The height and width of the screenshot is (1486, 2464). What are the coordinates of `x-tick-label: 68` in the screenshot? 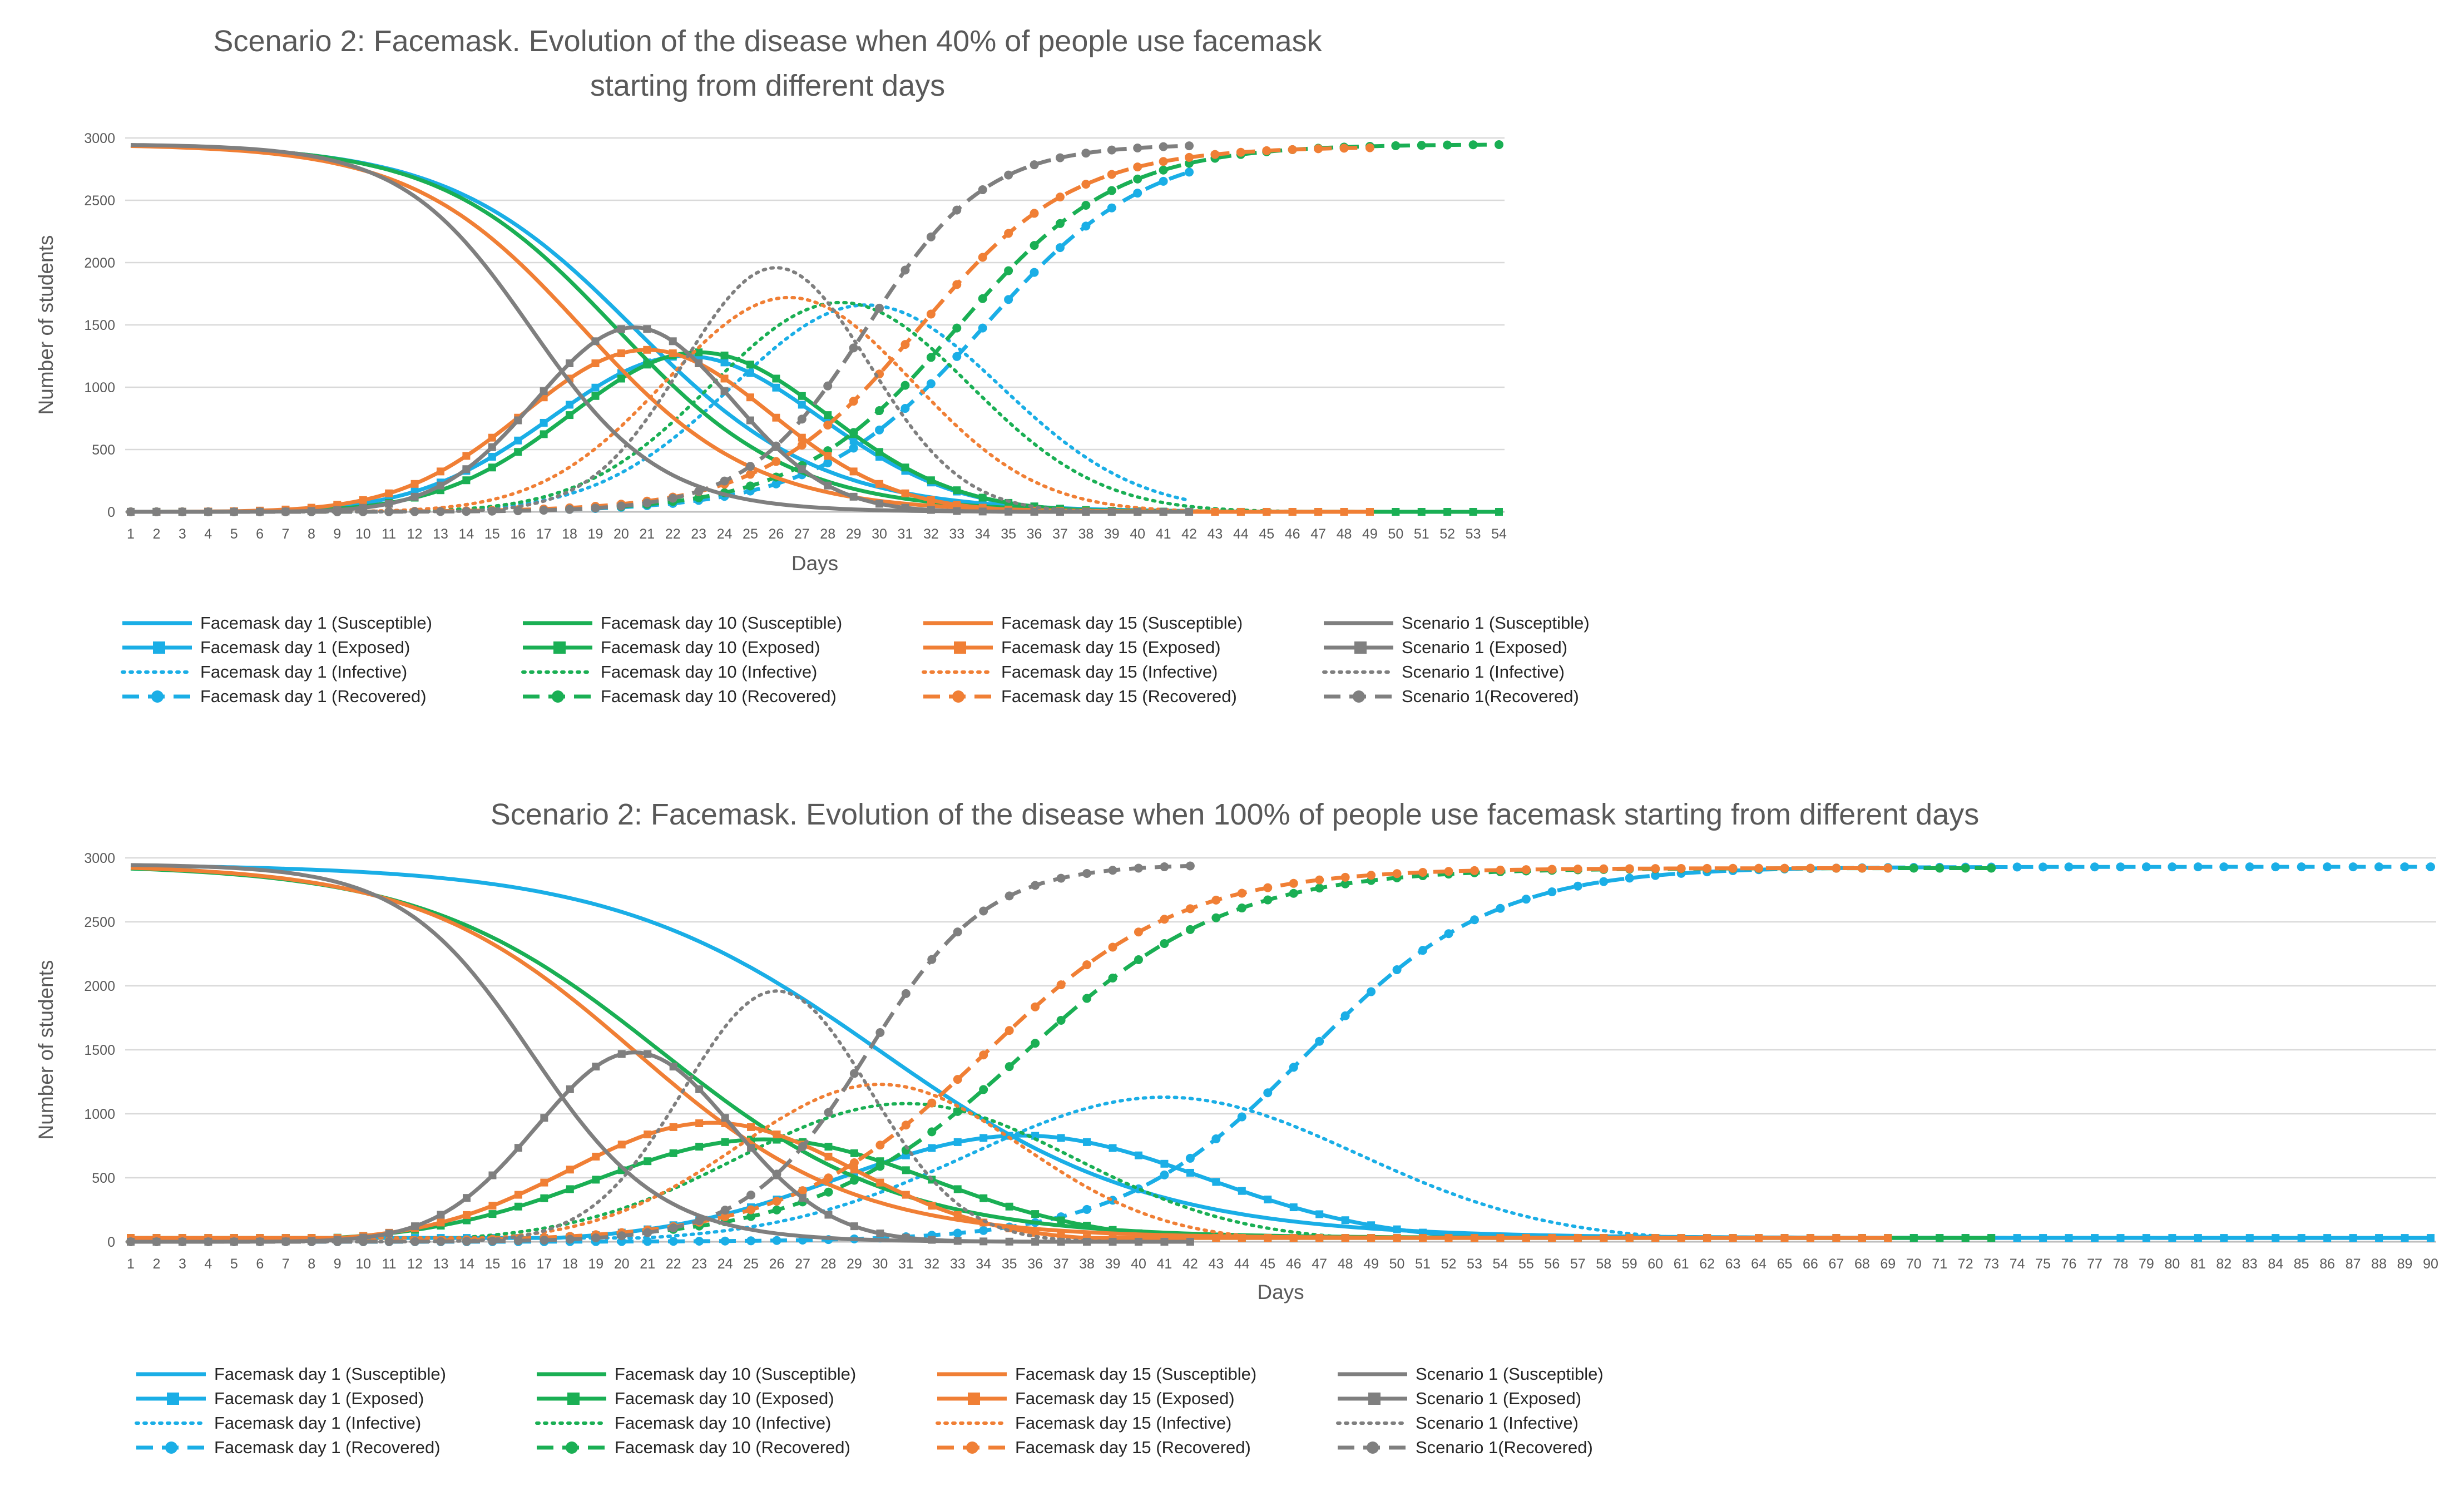 It's located at (1862, 1264).